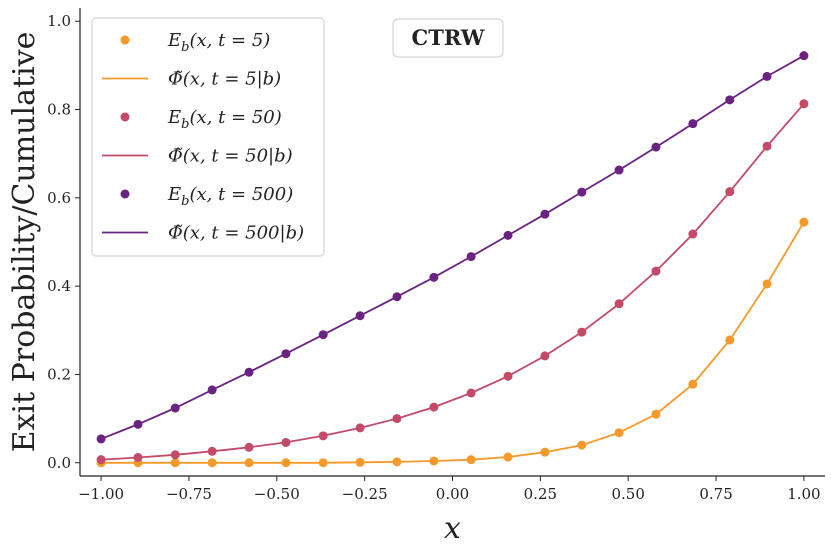 The width and height of the screenshot is (831, 550). Describe the element at coordinates (277, 494) in the screenshot. I see `x-tick-label: −0.50` at that location.